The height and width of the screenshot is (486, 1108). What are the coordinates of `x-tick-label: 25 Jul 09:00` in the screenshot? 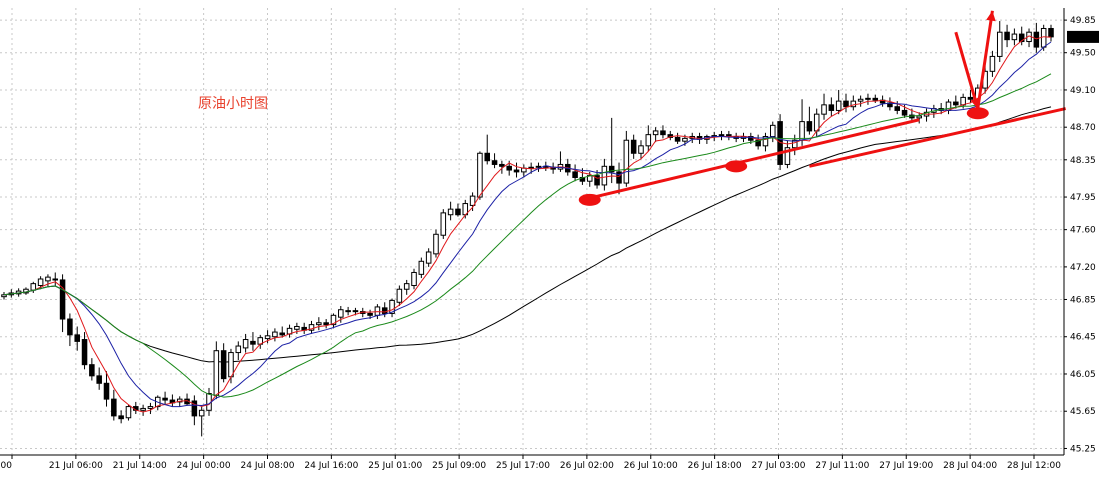 It's located at (459, 466).